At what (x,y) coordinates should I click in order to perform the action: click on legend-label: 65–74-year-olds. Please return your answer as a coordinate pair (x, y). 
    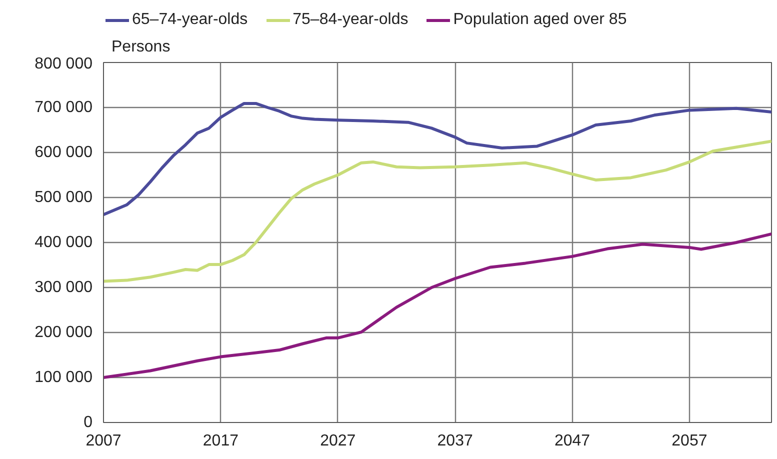
    Looking at the image, I should click on (190, 20).